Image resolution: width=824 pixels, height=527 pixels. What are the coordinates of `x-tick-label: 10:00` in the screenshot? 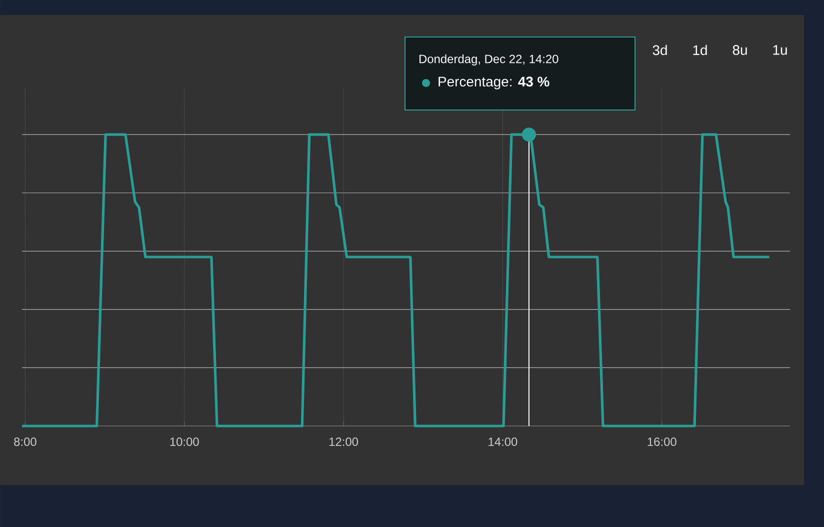 It's located at (184, 442).